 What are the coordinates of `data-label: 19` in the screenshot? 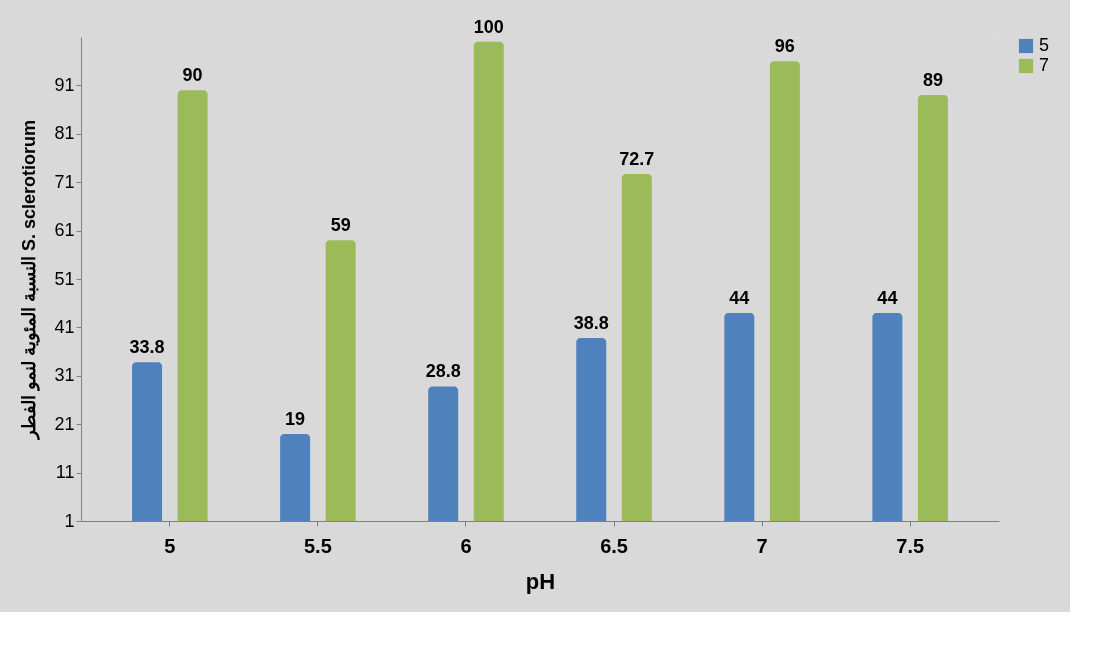 It's located at (295, 418).